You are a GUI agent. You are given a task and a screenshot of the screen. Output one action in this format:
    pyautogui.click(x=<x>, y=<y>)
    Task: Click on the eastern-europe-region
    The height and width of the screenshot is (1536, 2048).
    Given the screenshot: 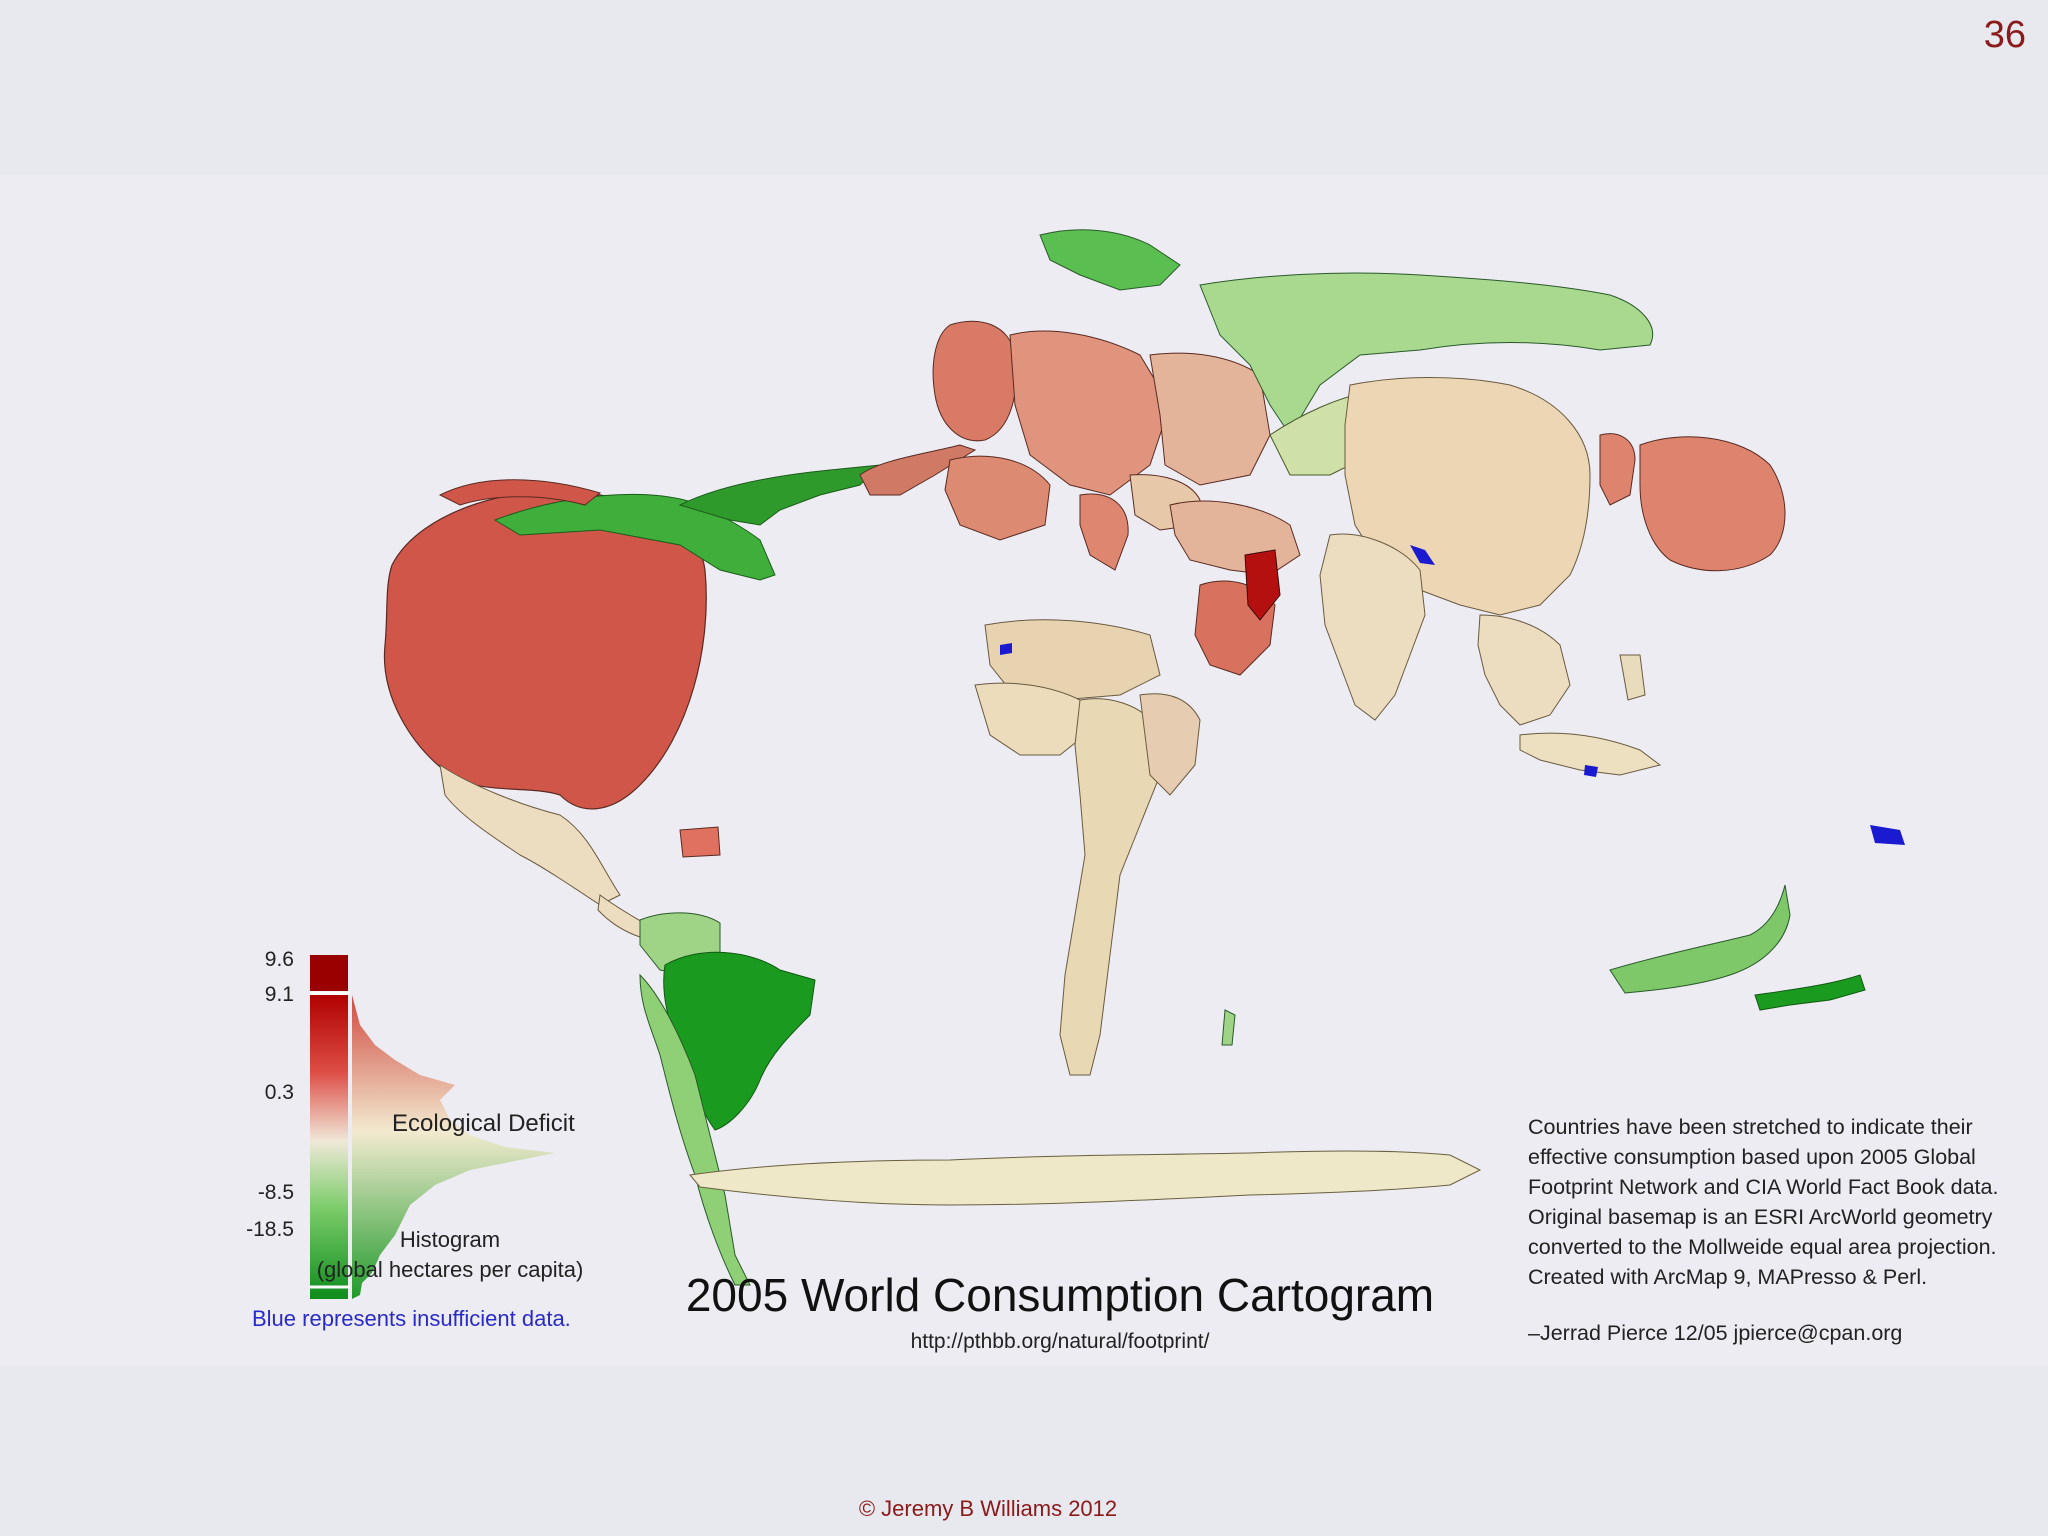 What is the action you would take?
    pyautogui.click(x=1210, y=419)
    